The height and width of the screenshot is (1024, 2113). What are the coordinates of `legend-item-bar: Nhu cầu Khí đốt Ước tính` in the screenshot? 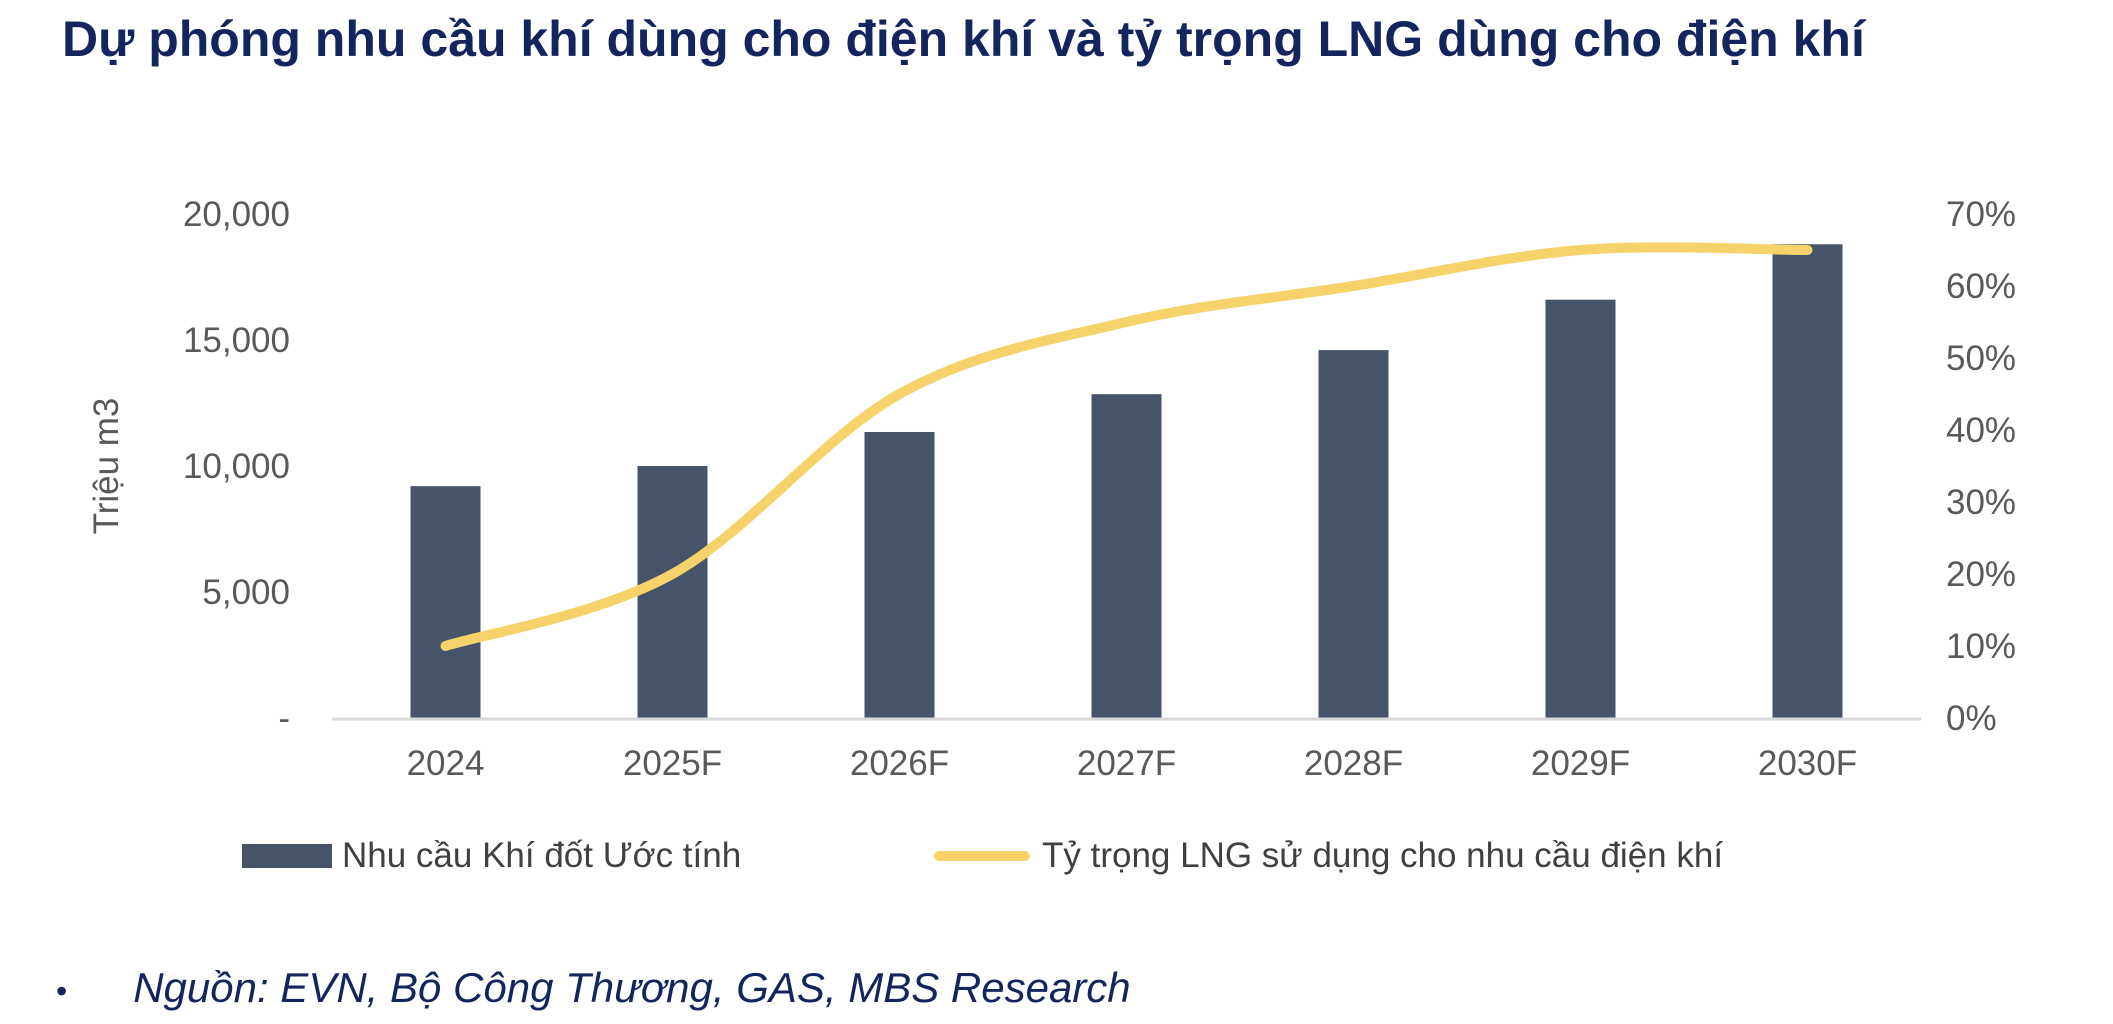 It's located at (491, 856).